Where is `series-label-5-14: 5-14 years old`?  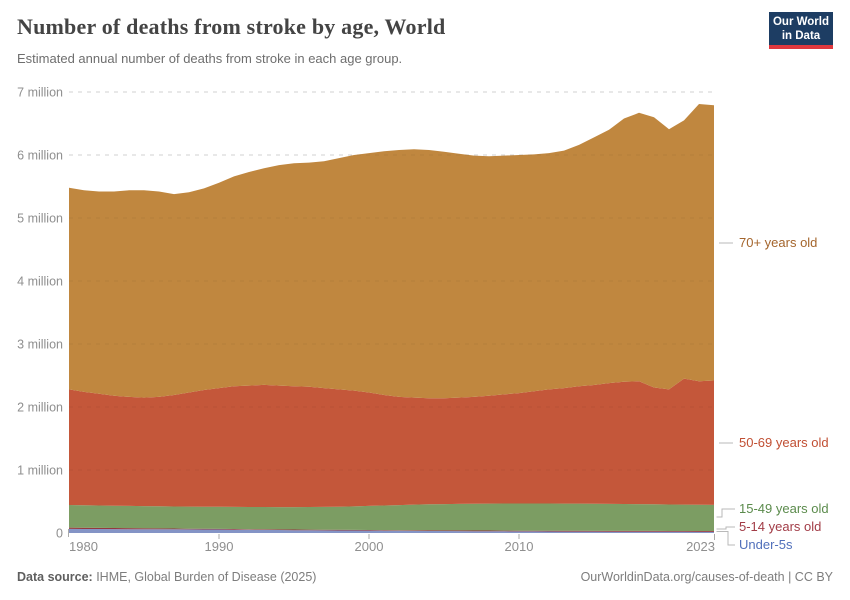
series-label-5-14: 5-14 years old is located at coordinates (780, 526).